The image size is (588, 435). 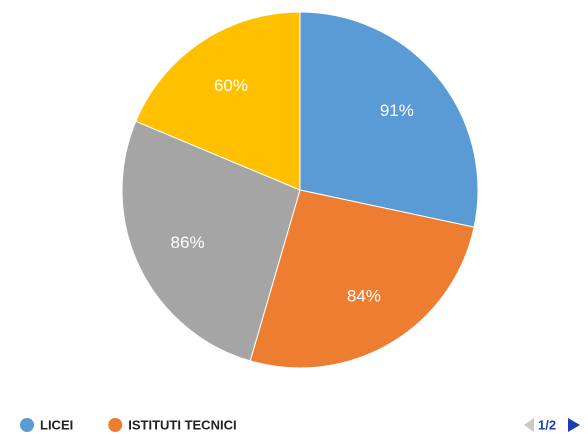 I want to click on data-label: 60%, so click(x=231, y=85).